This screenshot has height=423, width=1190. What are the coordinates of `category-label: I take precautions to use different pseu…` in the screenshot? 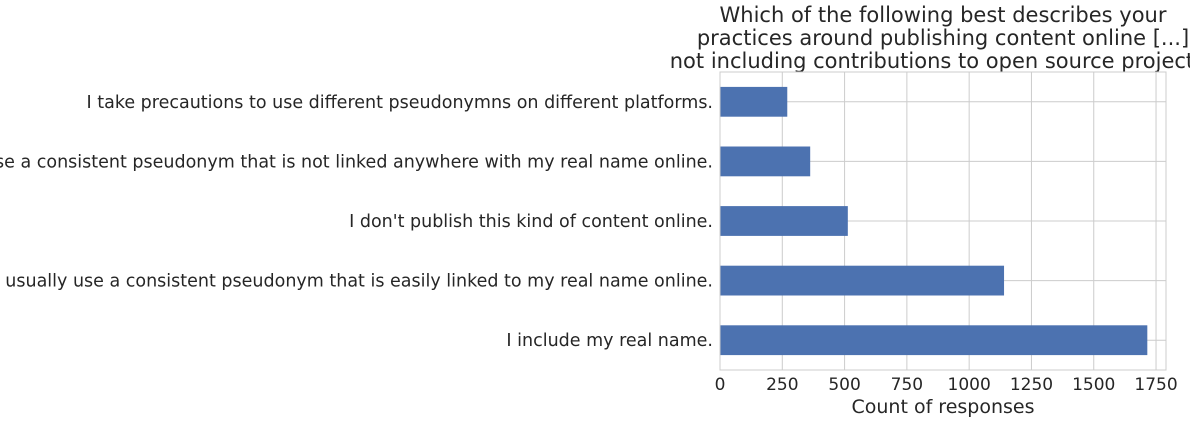 It's located at (400, 103).